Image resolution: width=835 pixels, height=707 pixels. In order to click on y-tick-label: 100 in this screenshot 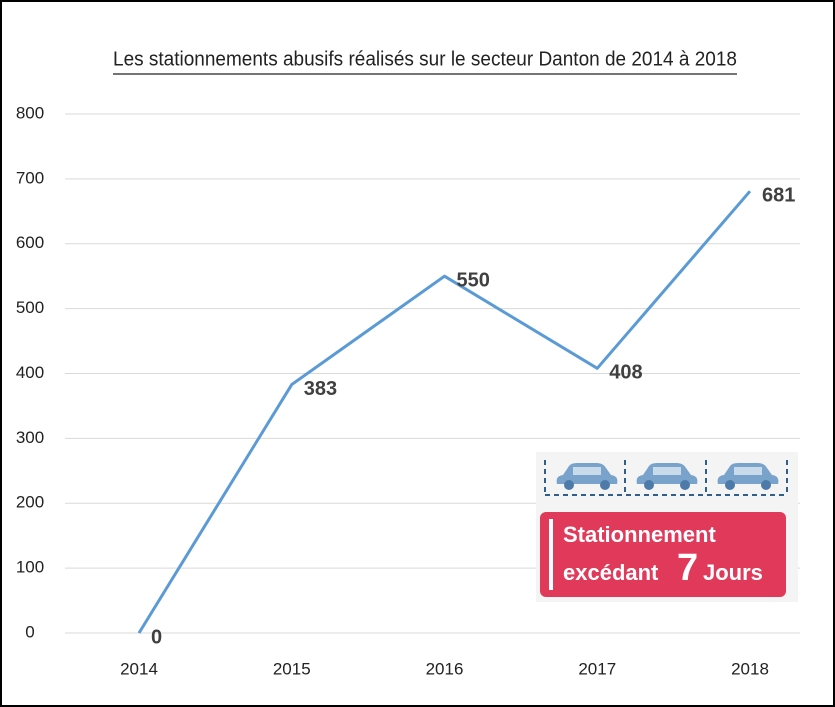, I will do `click(30, 567)`.